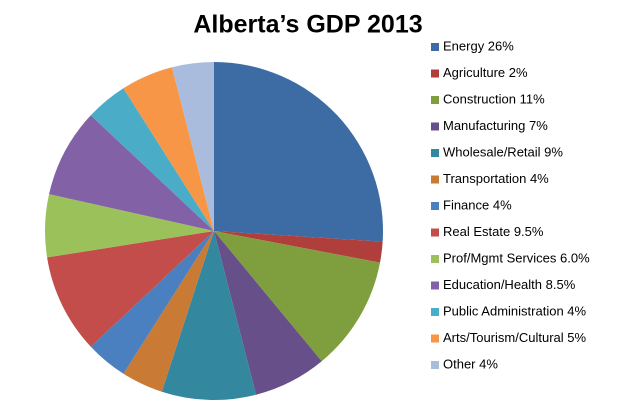 Image resolution: width=620 pixels, height=414 pixels. Describe the element at coordinates (478, 45) in the screenshot. I see `legend-label: Energy 26%` at that location.